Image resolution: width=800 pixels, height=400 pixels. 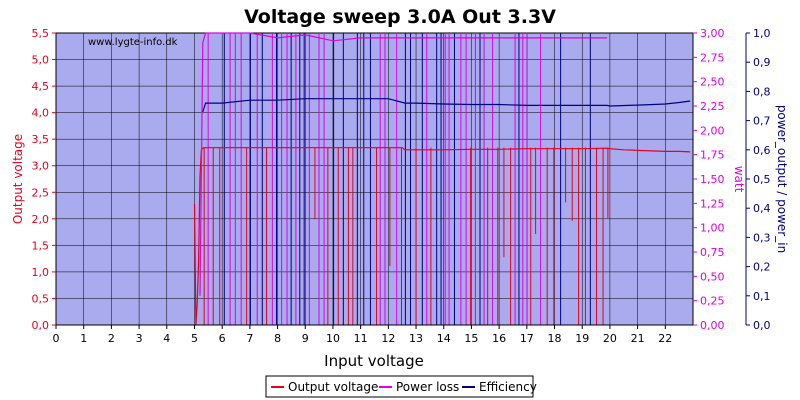 What do you see at coordinates (712, 252) in the screenshot?
I see `y-right-watt-tick-label: 0,75` at bounding box center [712, 252].